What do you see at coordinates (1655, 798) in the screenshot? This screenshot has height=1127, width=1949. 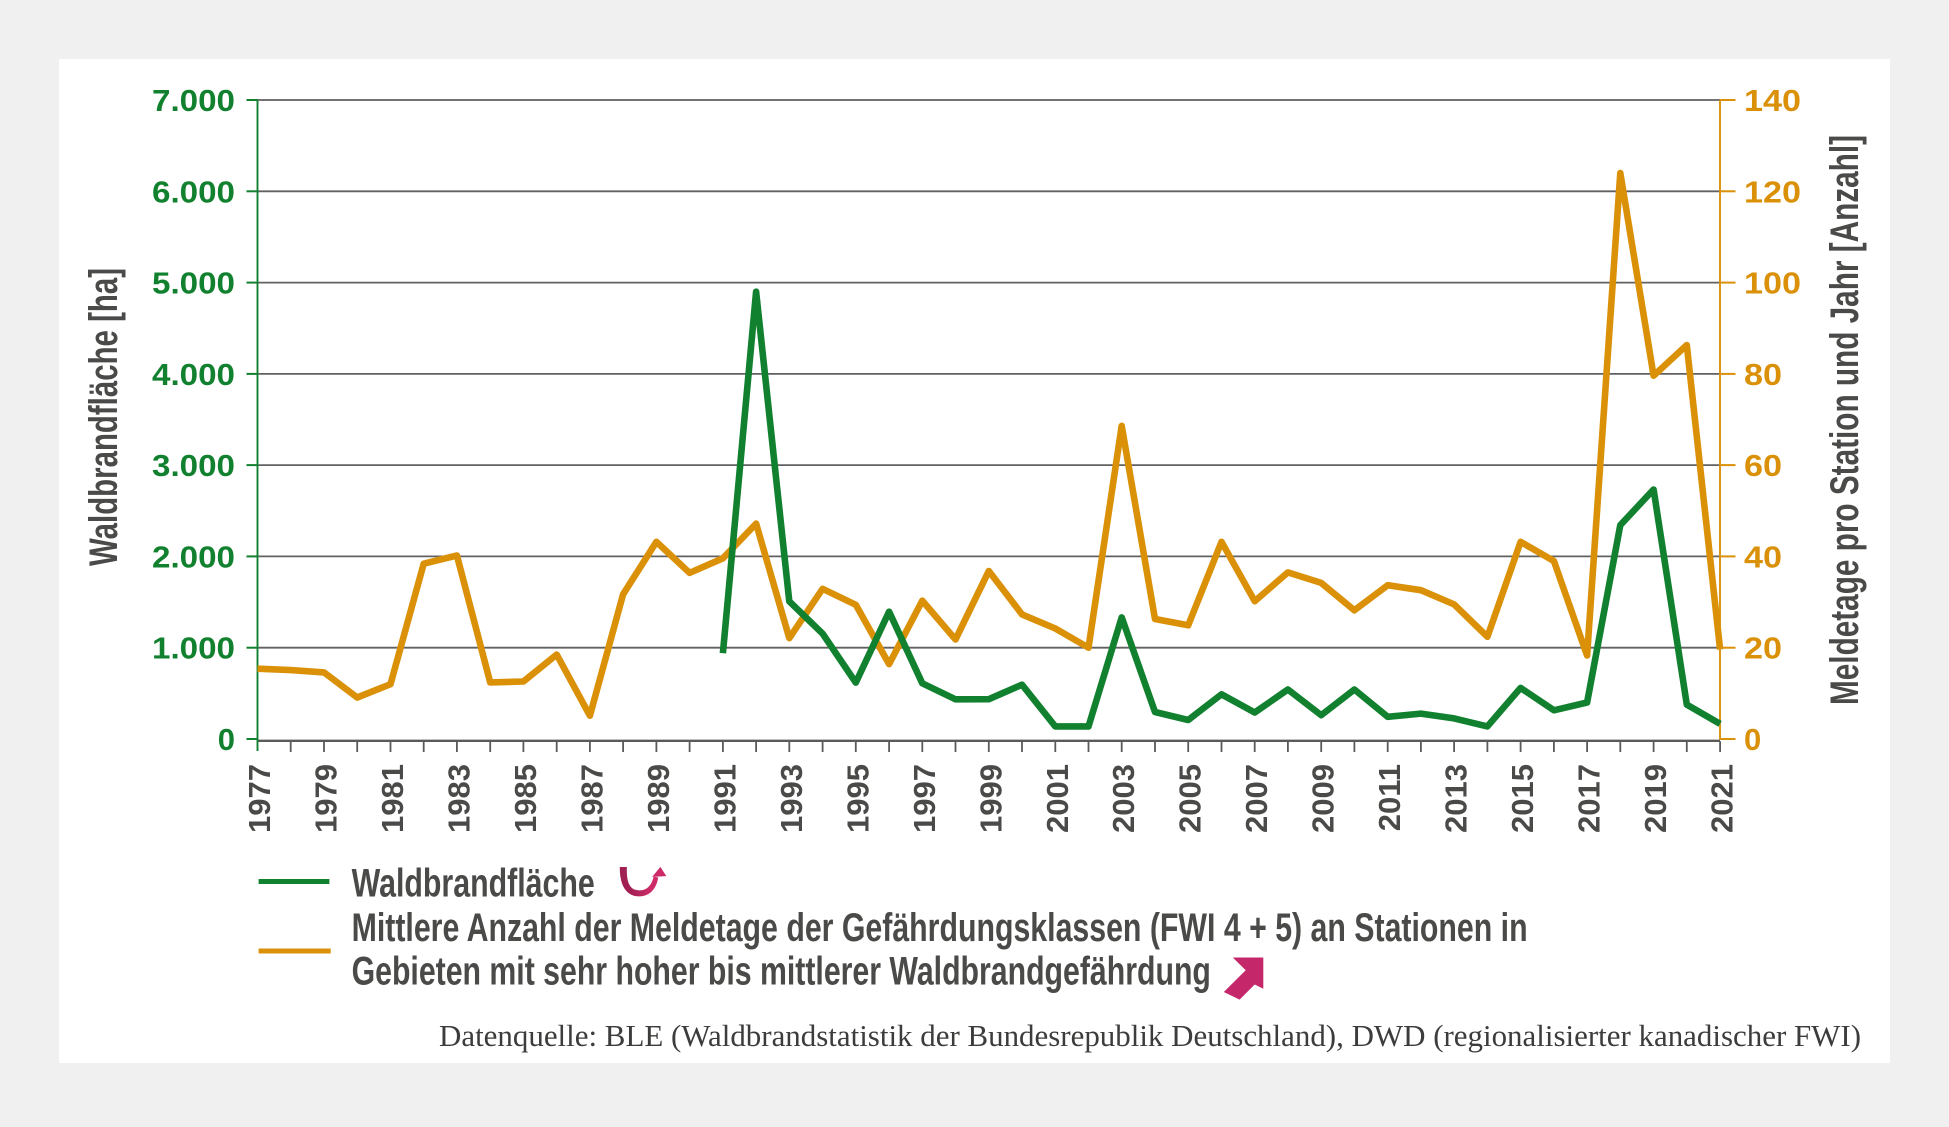 I see `svg-text: 2019` at bounding box center [1655, 798].